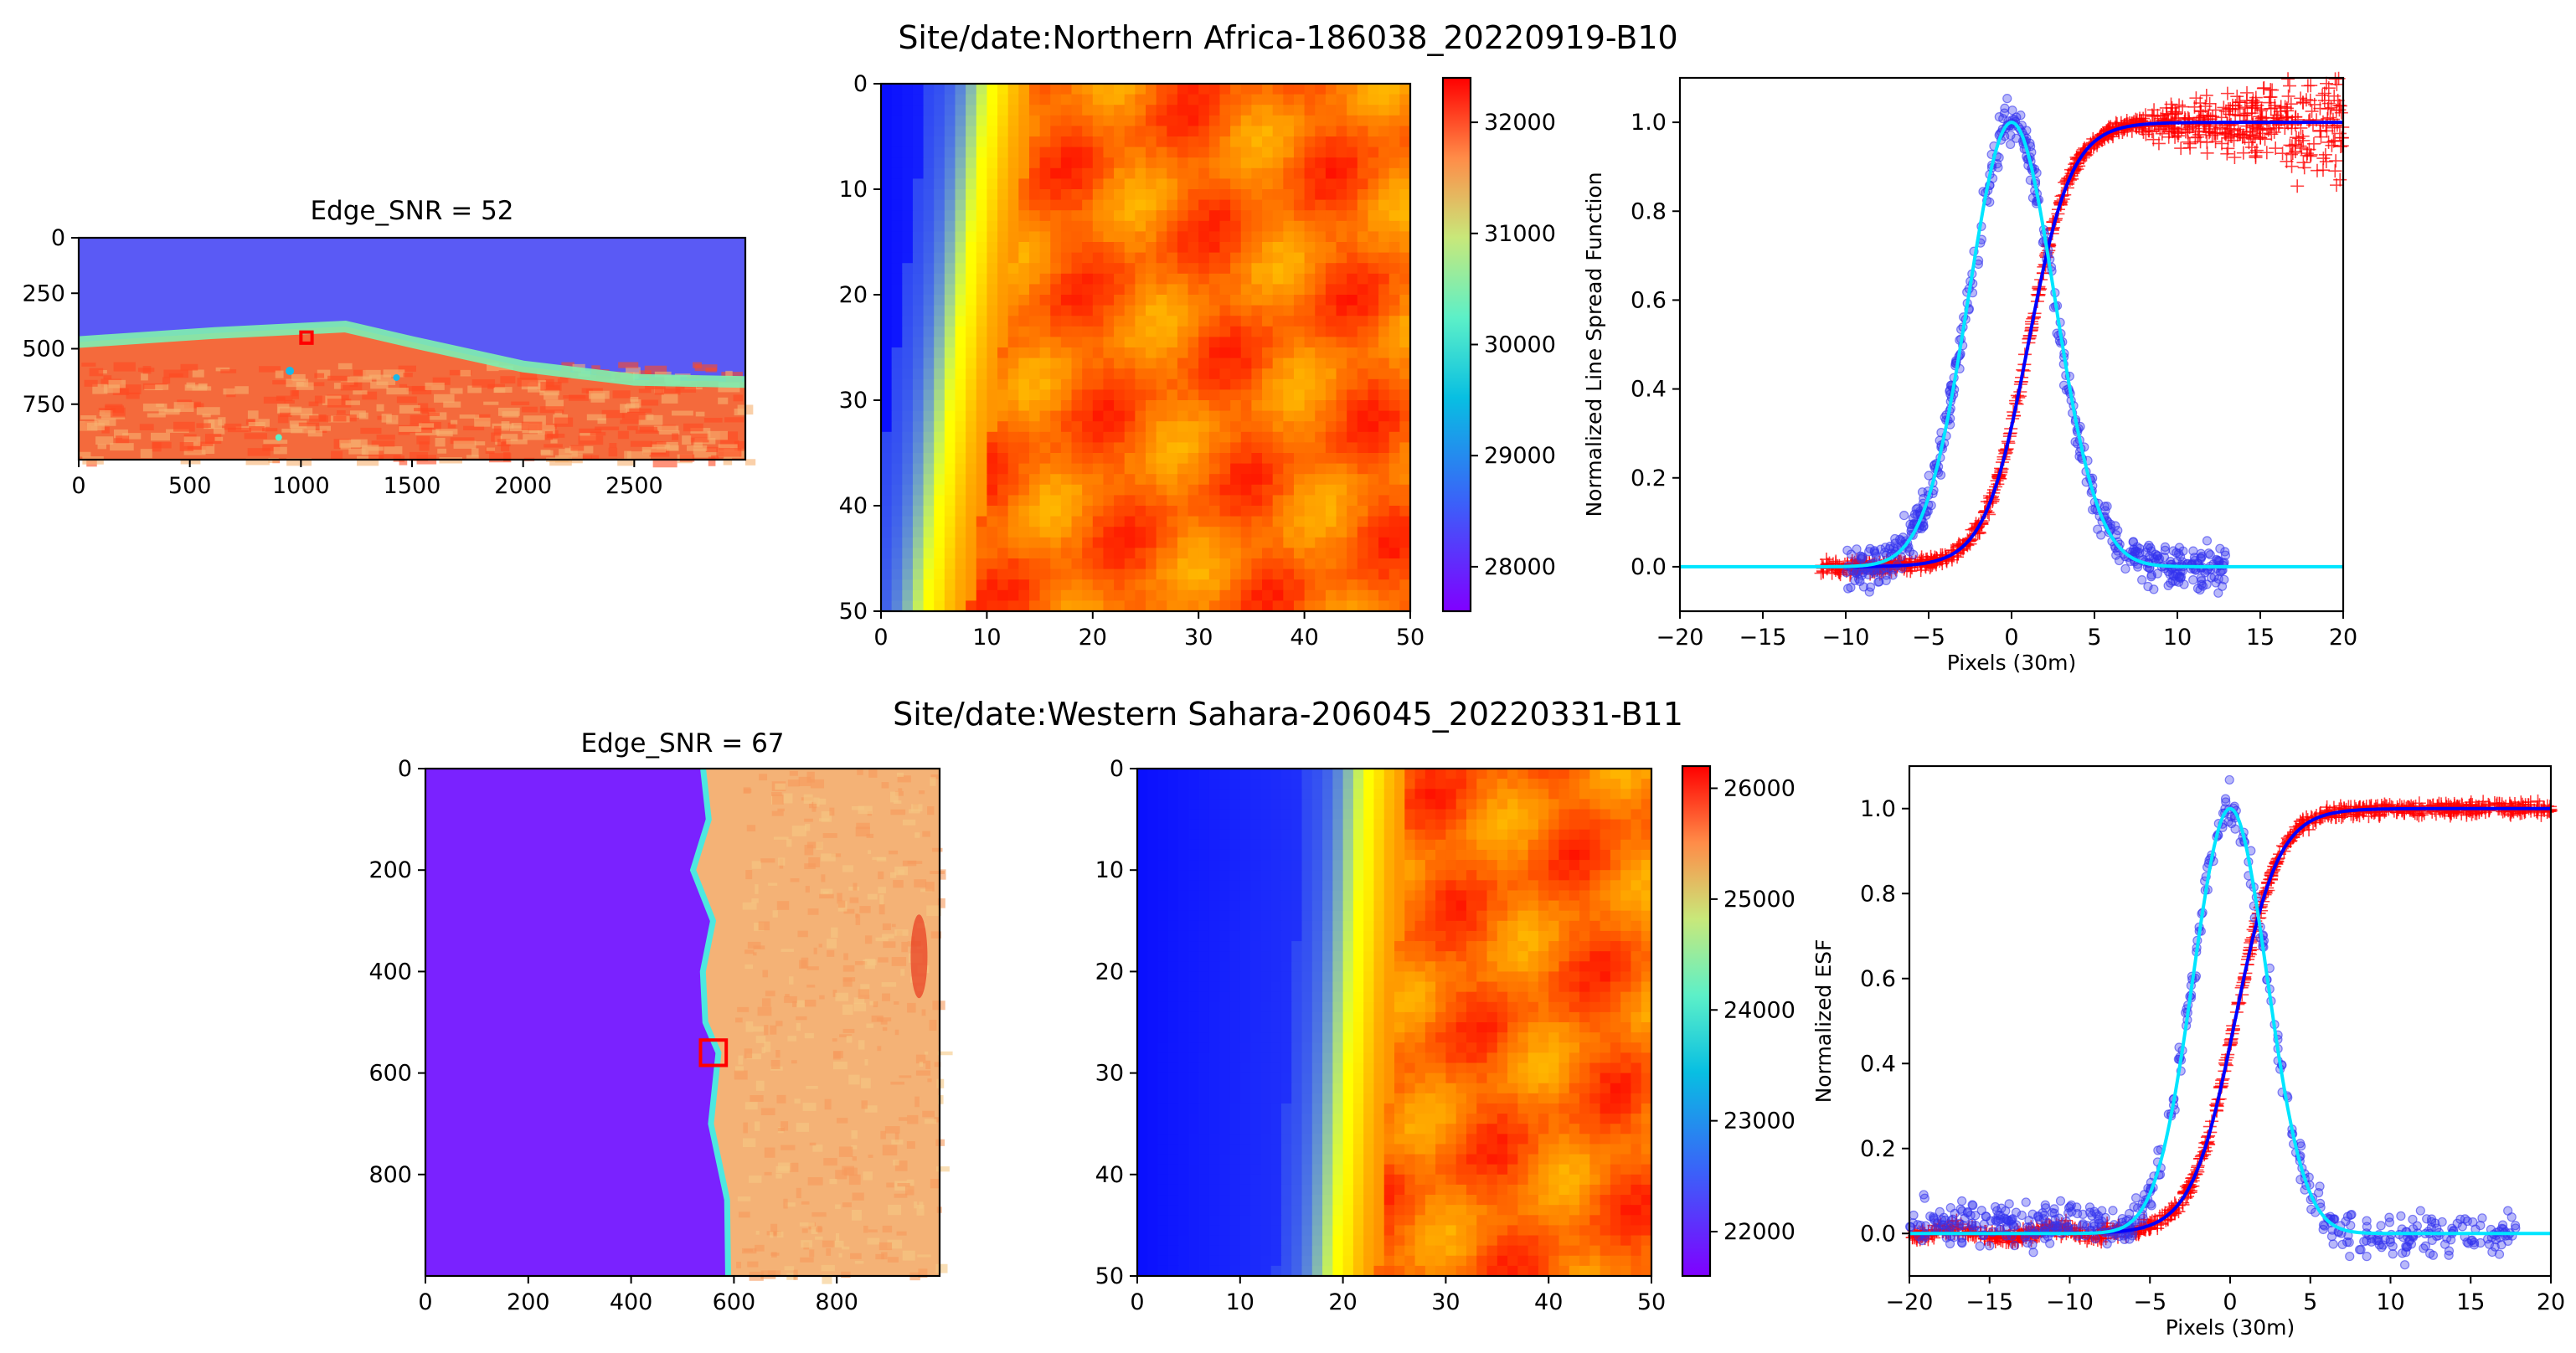  I want to click on y-tick-label: 0.8, so click(1649, 211).